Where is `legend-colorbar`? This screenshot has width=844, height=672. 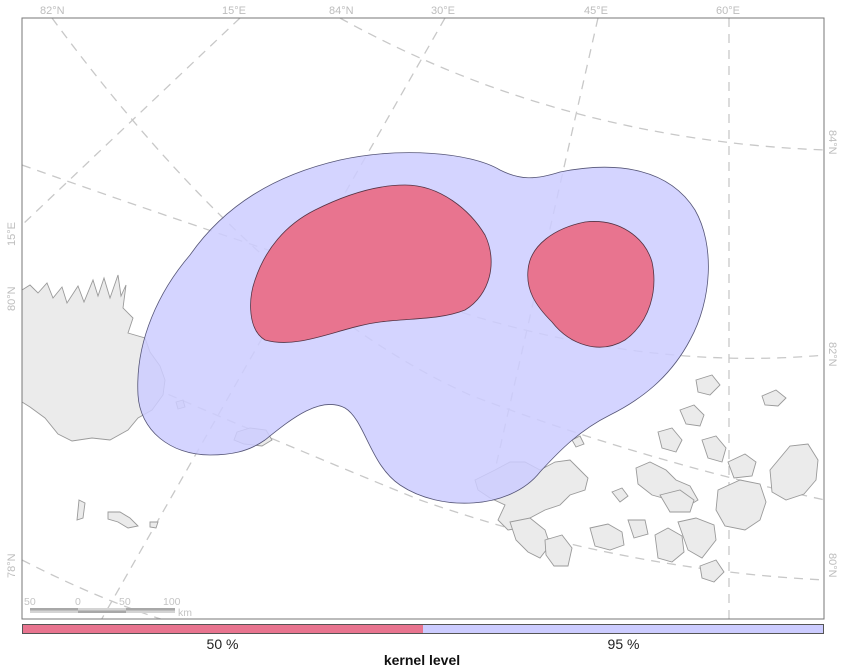
legend-colorbar is located at coordinates (423, 629).